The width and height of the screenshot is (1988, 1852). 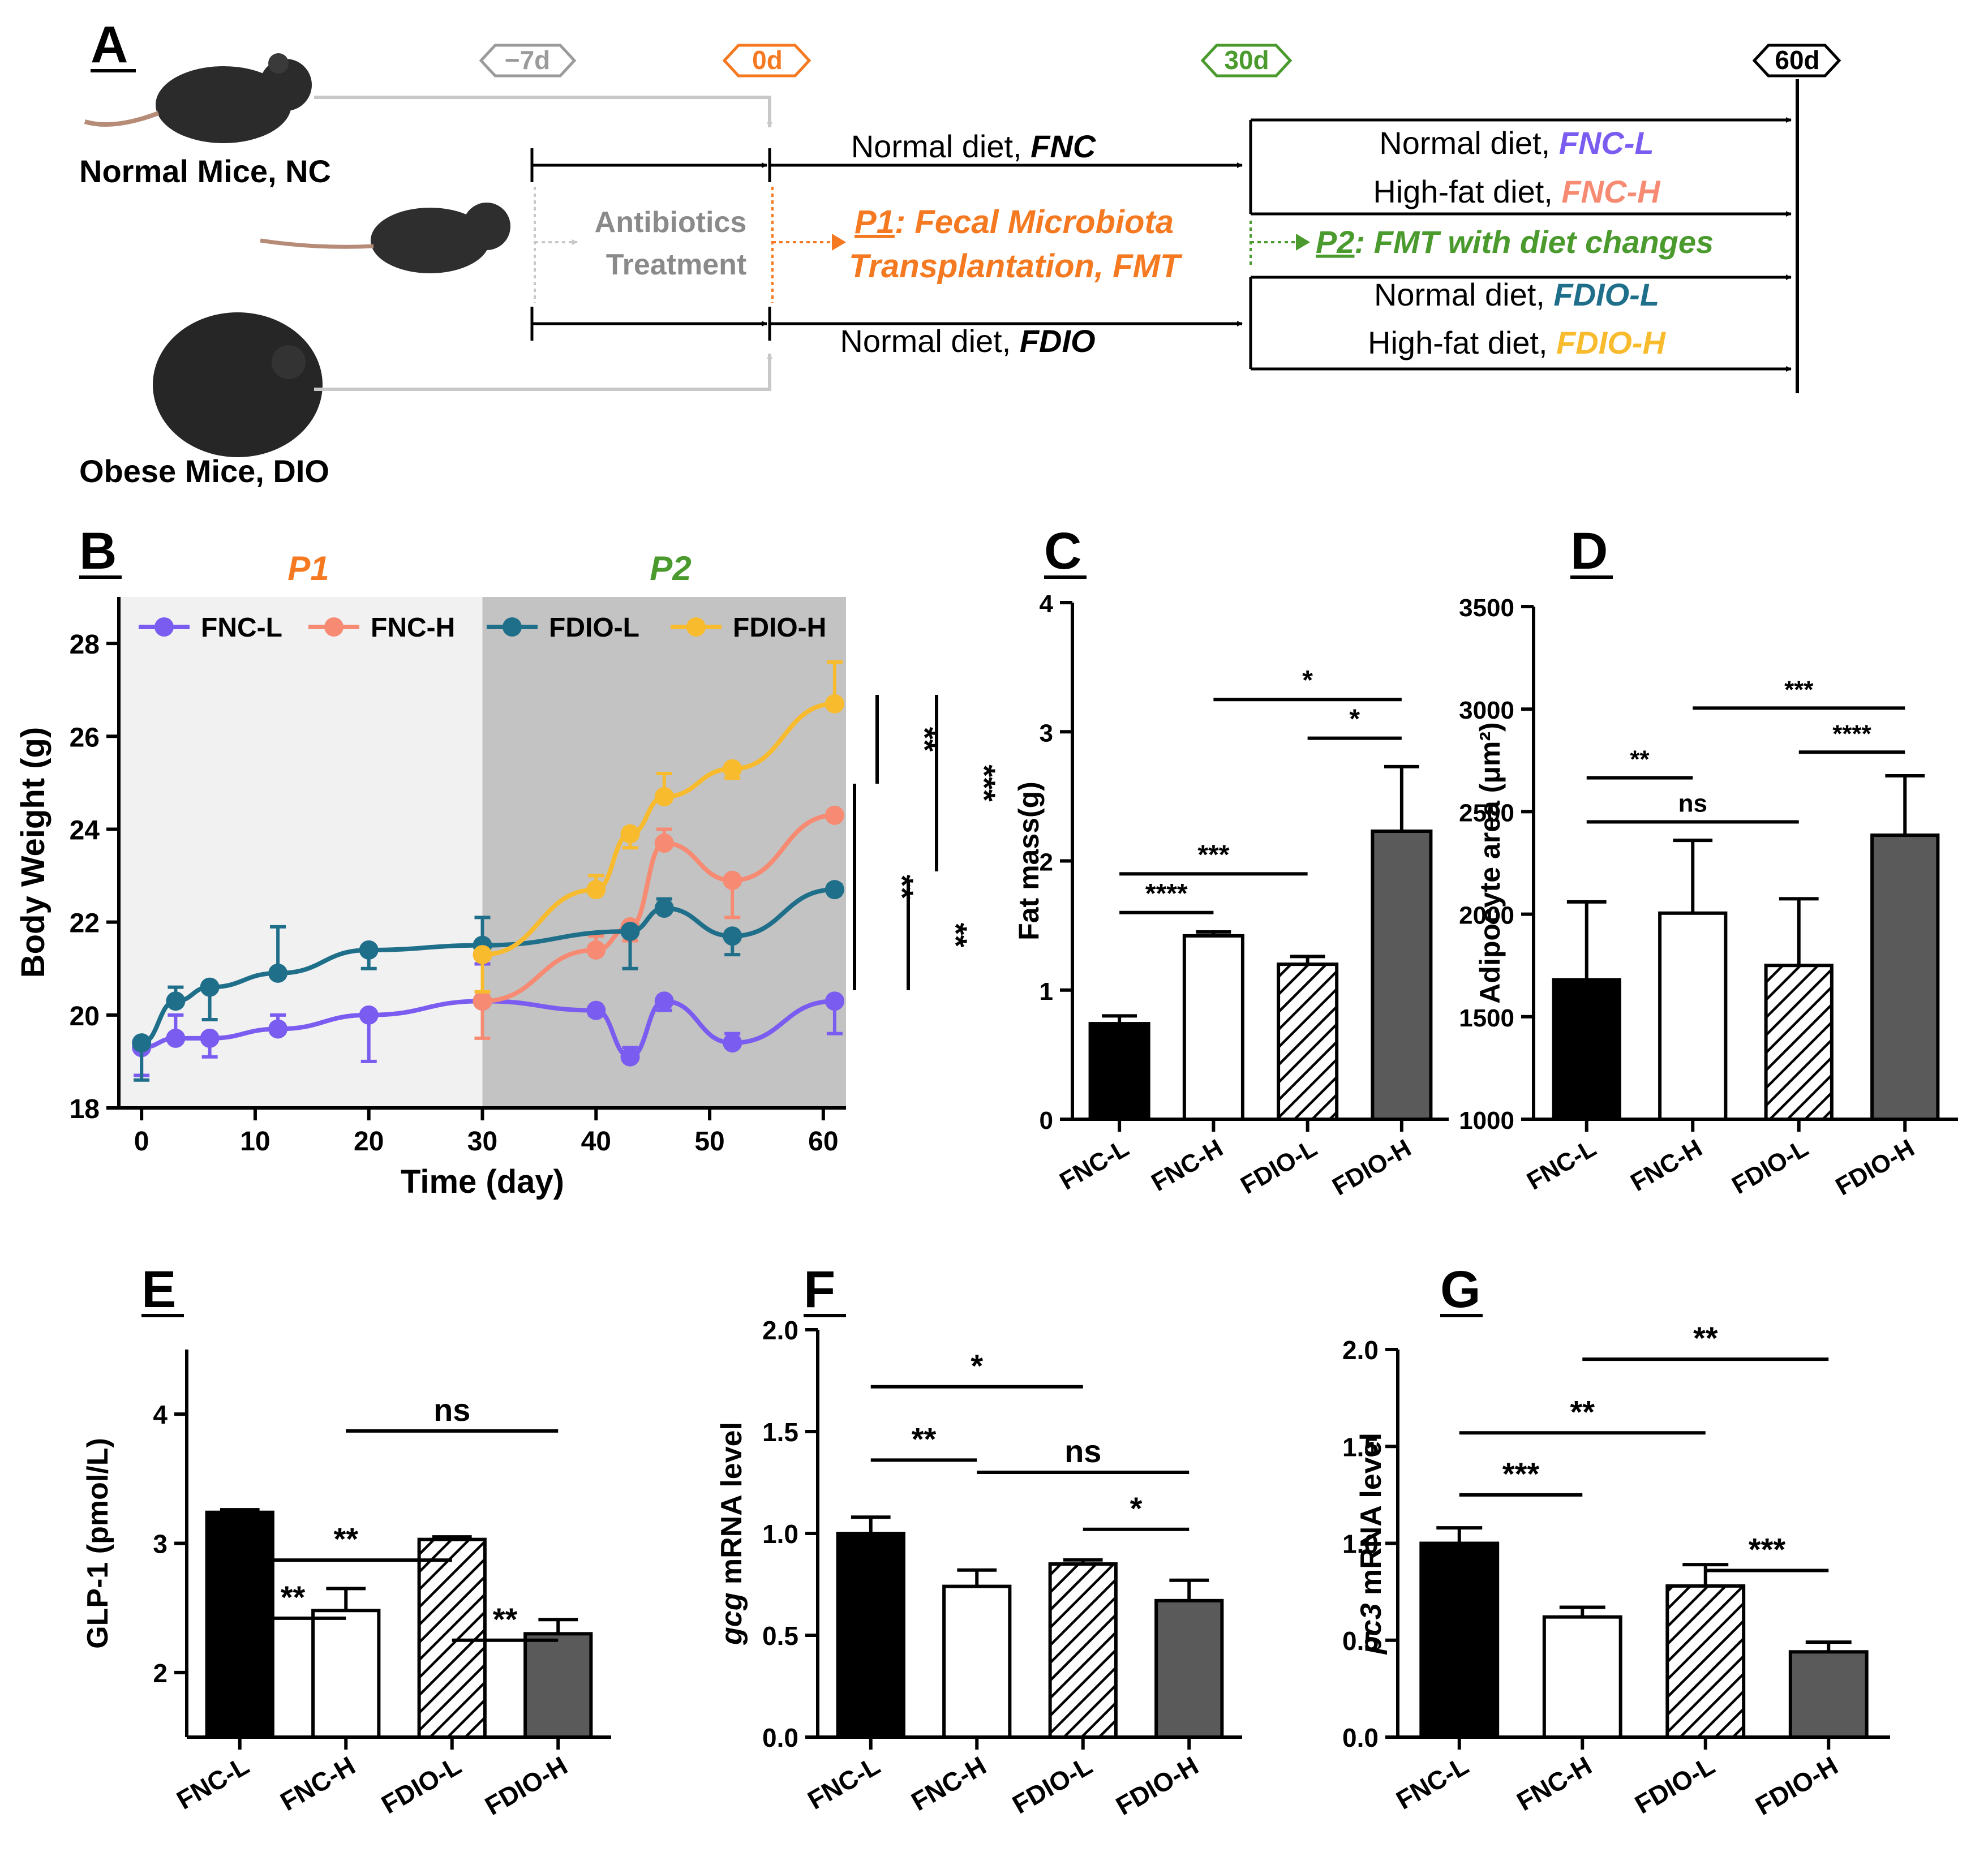 What do you see at coordinates (780, 1534) in the screenshot?
I see `y-tick-label: 1.0` at bounding box center [780, 1534].